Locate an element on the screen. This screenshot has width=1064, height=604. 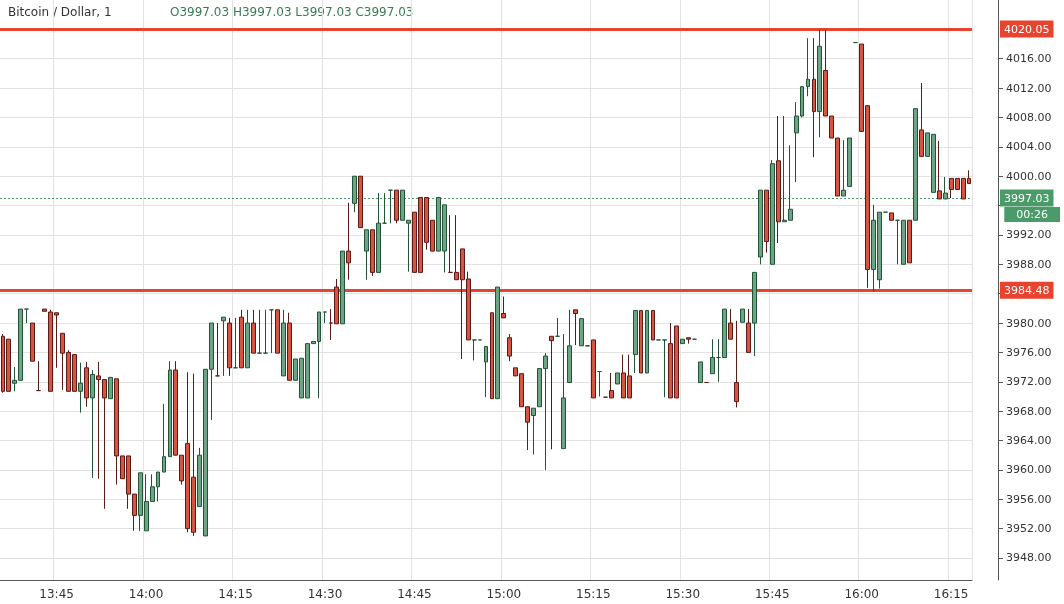
x-tick-label: 16:15 is located at coordinates (951, 594).